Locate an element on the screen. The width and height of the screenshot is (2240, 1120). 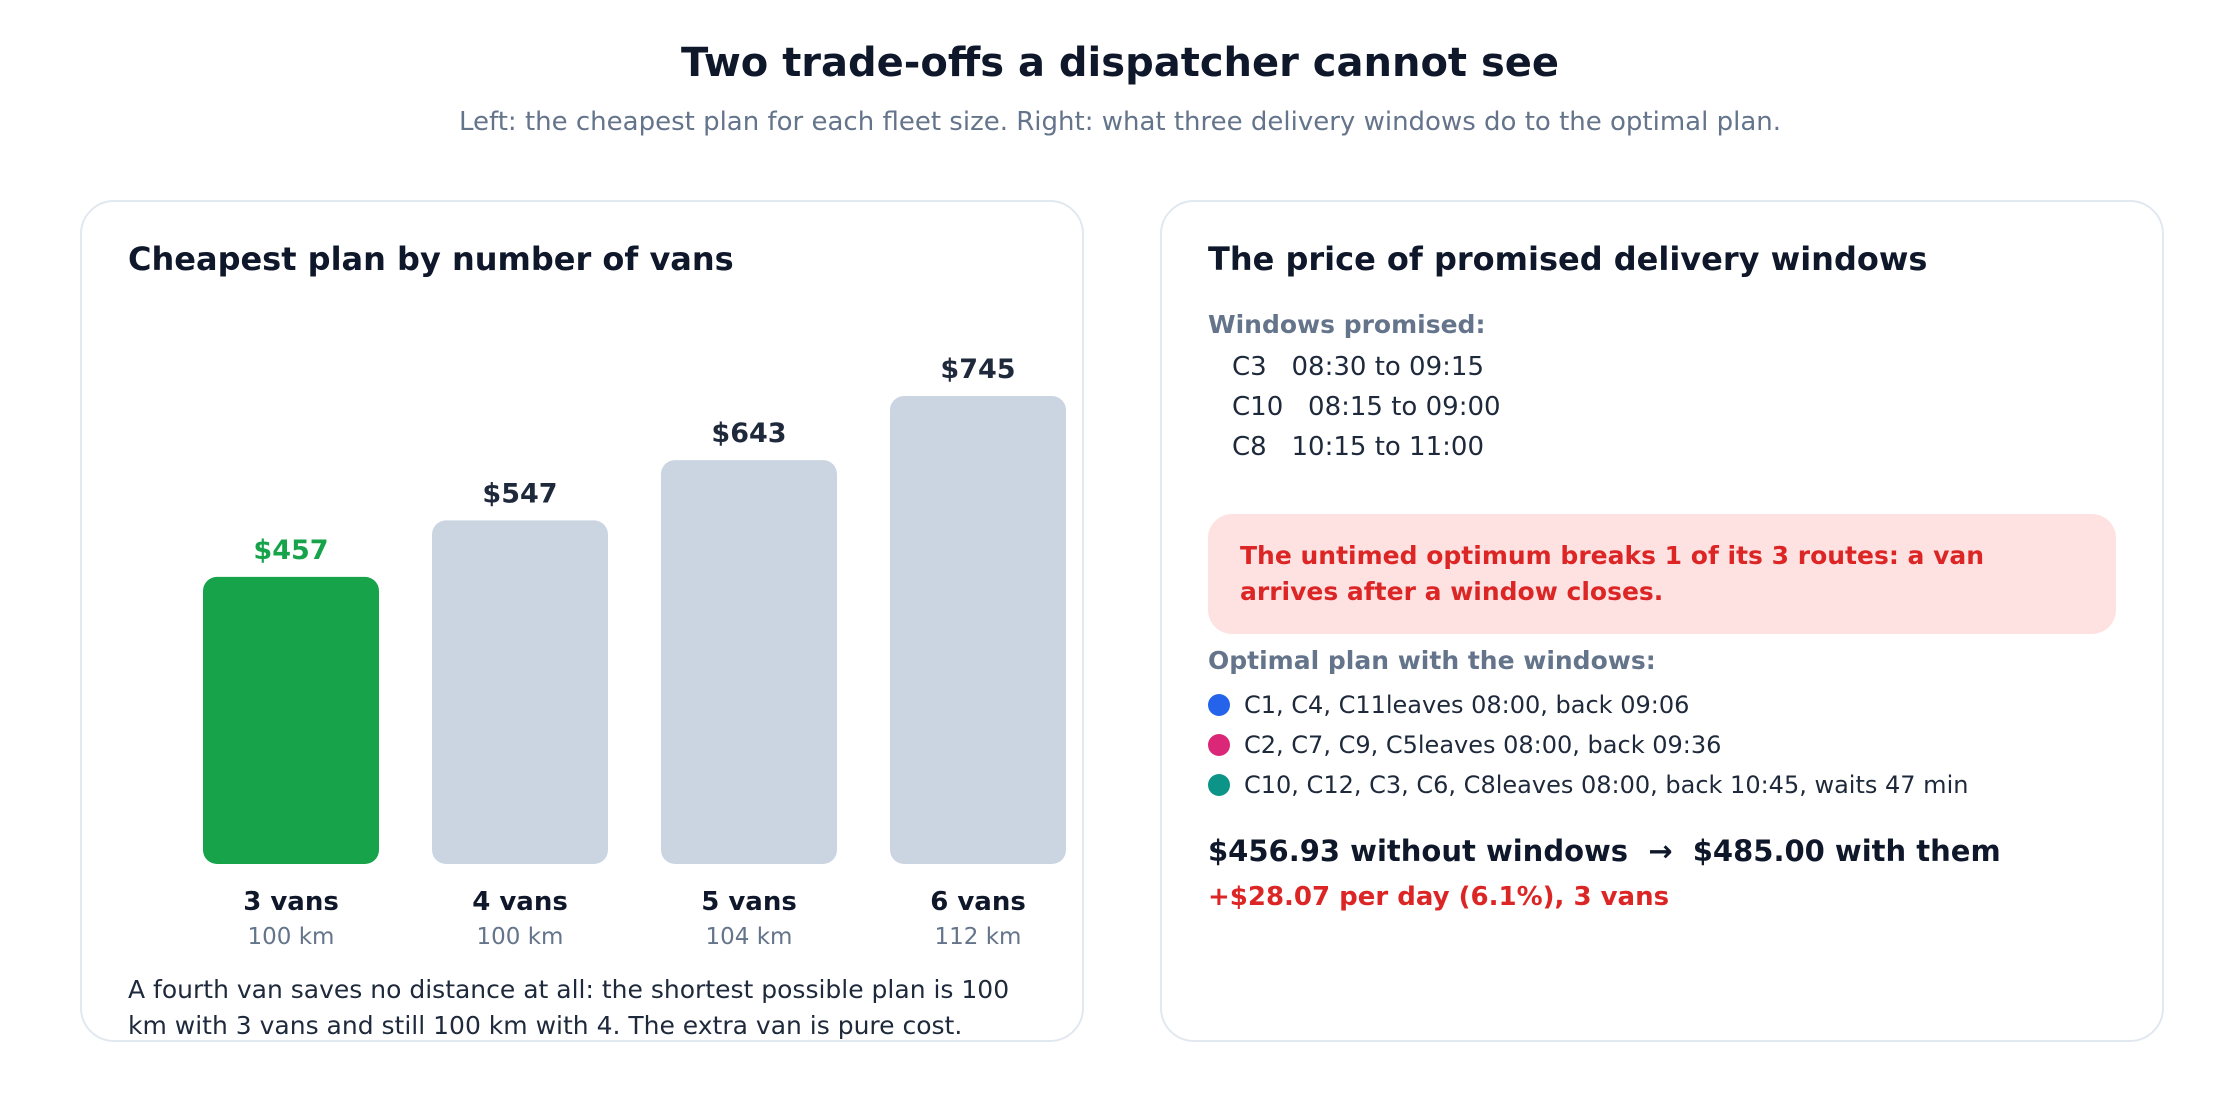
window-time: 08:30 to 09:15 is located at coordinates (1388, 367).